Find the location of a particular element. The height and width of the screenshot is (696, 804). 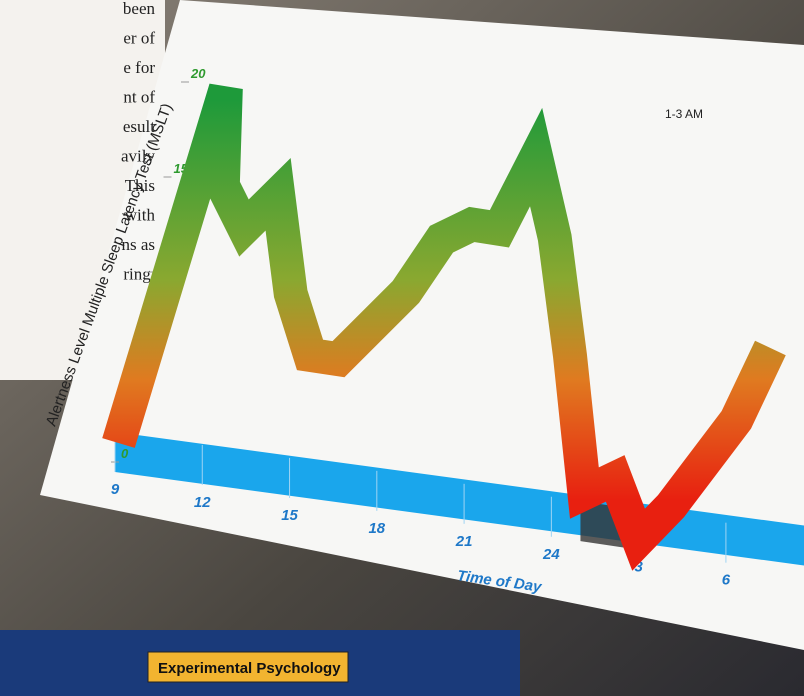

side-text-line: avily is located at coordinates (138, 156).